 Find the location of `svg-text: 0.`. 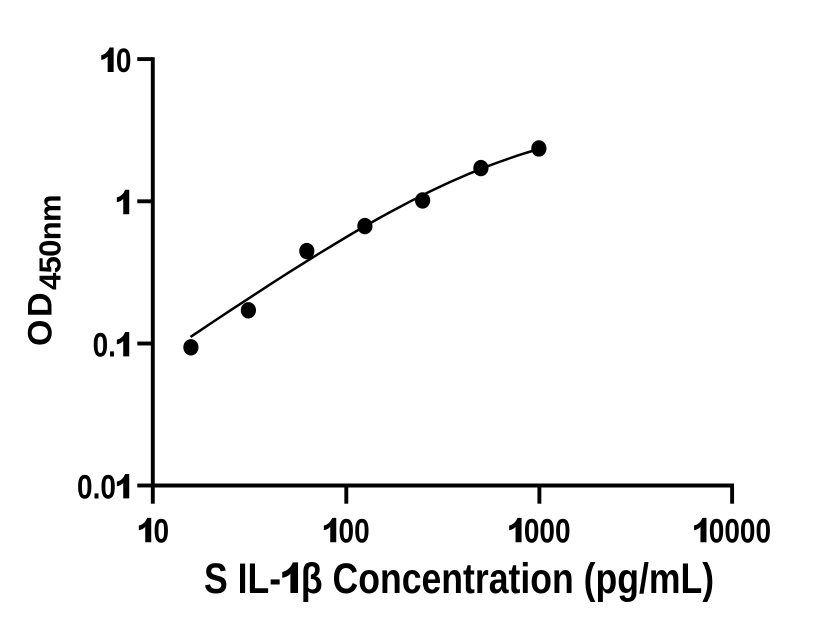

svg-text: 0. is located at coordinates (104, 345).